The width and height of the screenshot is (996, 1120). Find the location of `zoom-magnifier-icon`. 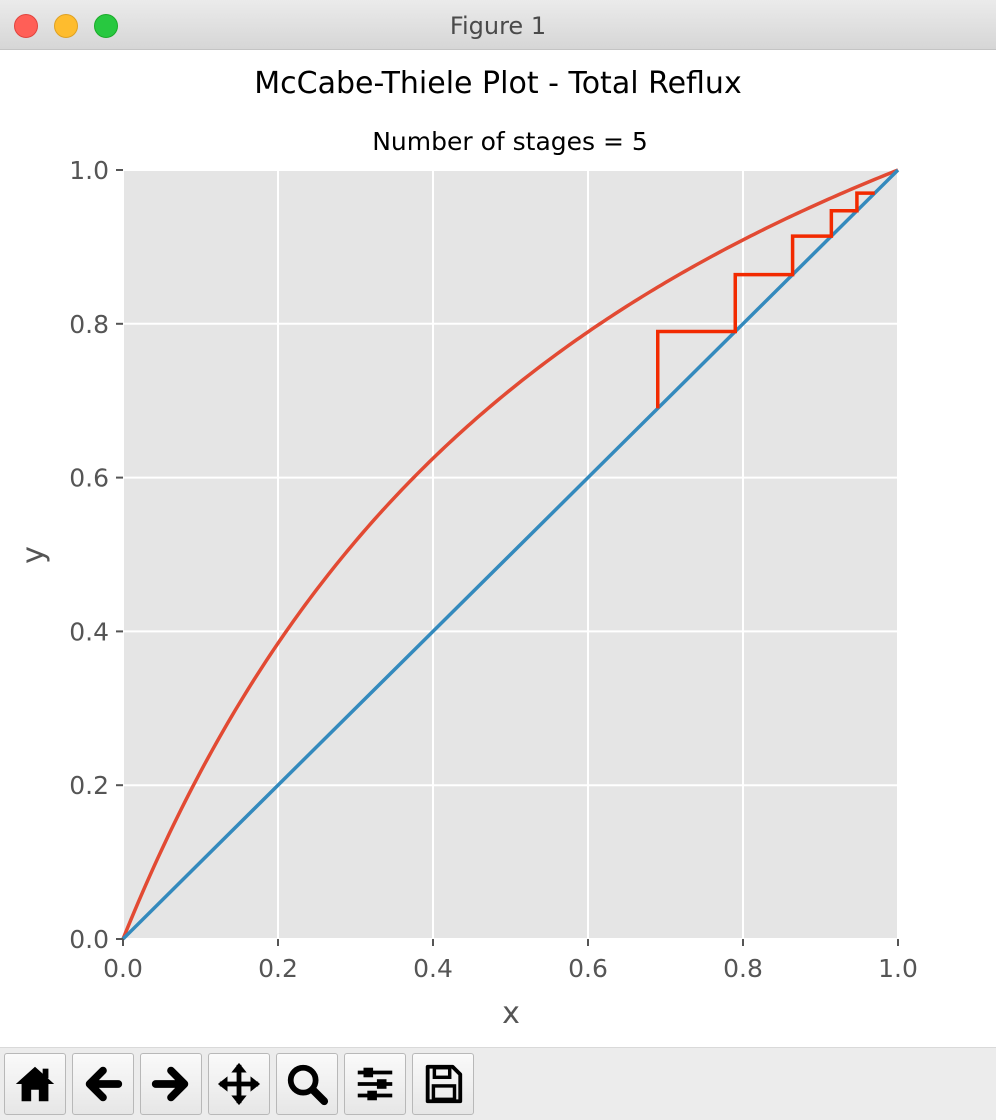

zoom-magnifier-icon is located at coordinates (308, 1085).